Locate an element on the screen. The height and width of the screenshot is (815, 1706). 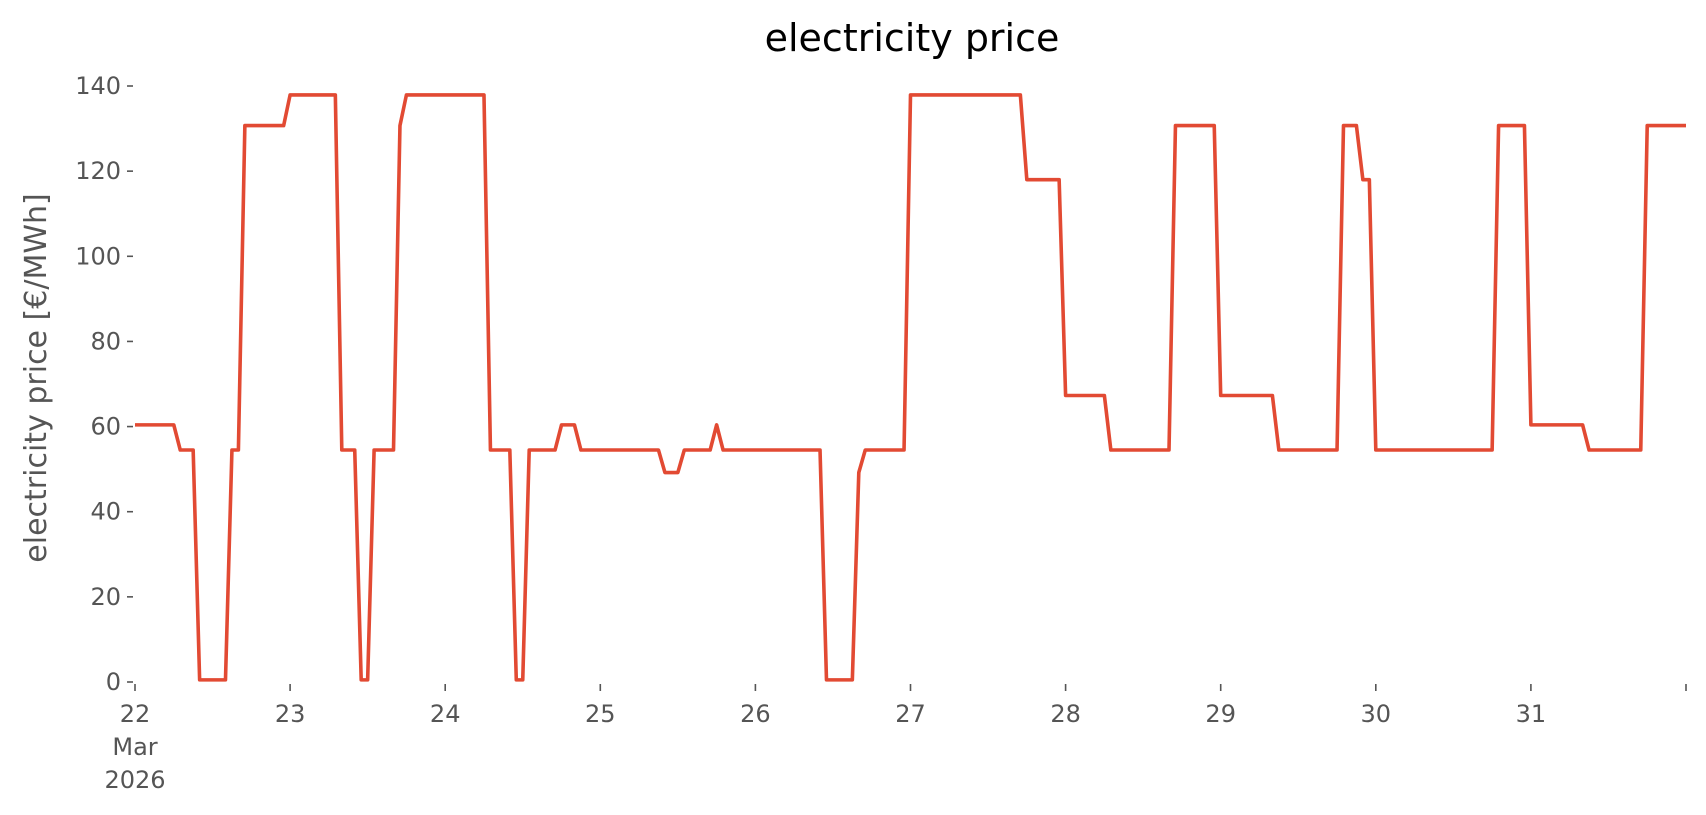
y-tick-label: 40 is located at coordinates (105, 512).